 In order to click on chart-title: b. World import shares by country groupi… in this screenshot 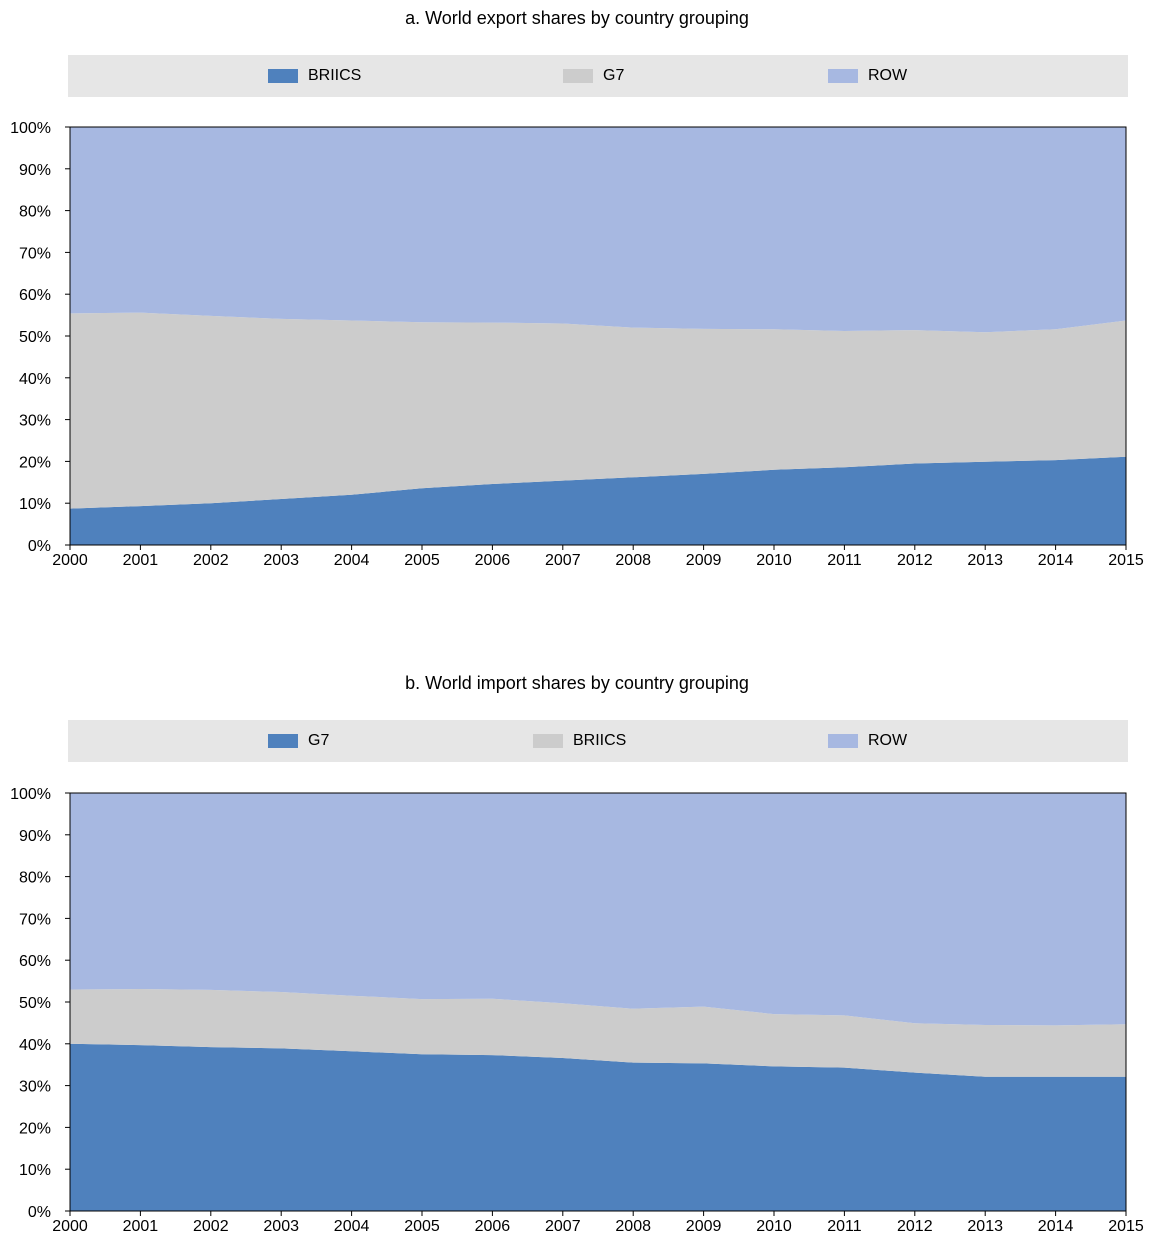, I will do `click(577, 683)`.